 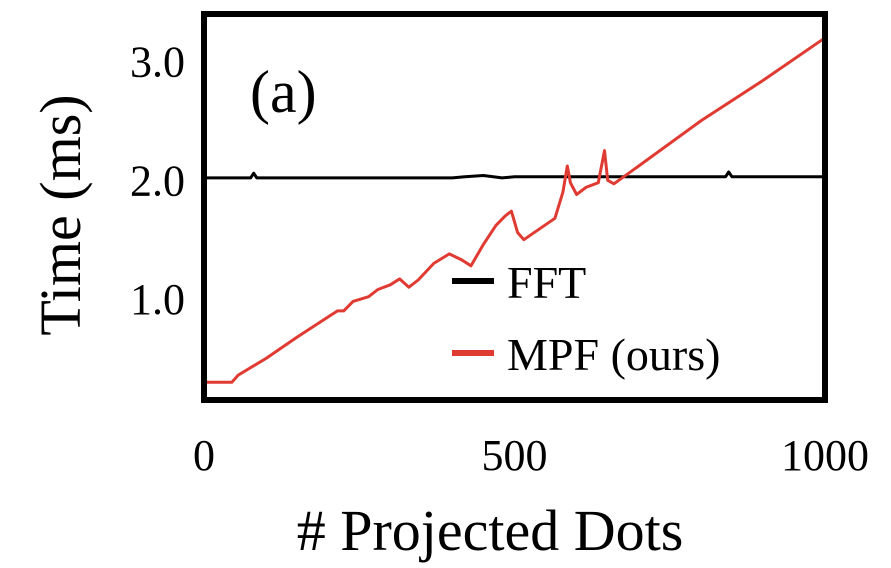 I want to click on y-tick-label: 1.0, so click(x=157, y=299).